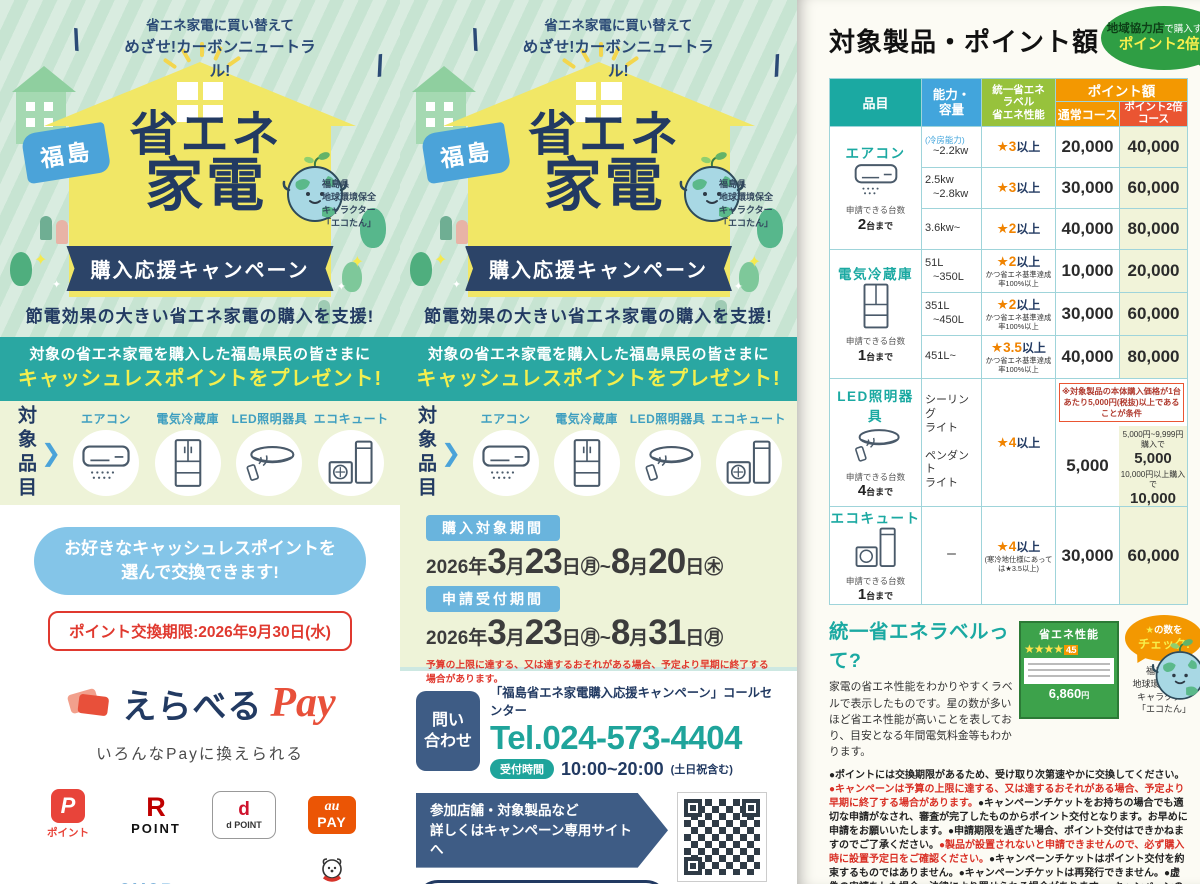 The width and height of the screenshot is (1200, 884). Describe the element at coordinates (919, 647) in the screenshot. I see `label-section-title: 統一省エネラベルって?` at that location.